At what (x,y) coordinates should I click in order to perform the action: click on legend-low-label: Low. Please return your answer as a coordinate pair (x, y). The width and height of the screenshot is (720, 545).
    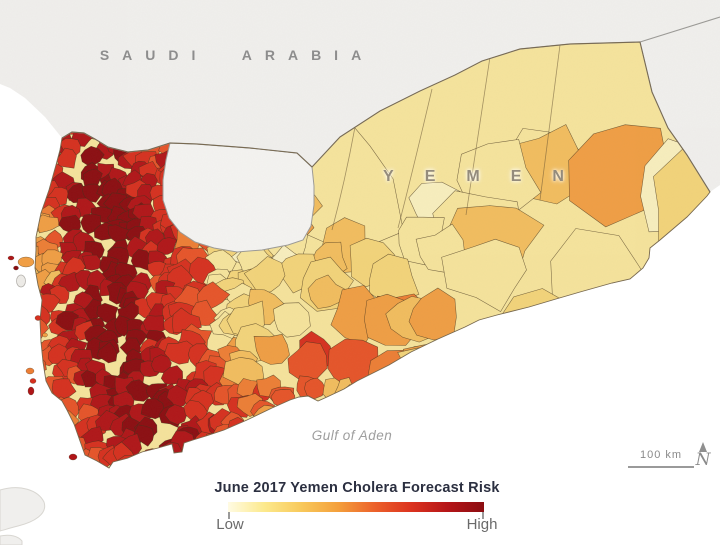
    Looking at the image, I should click on (230, 524).